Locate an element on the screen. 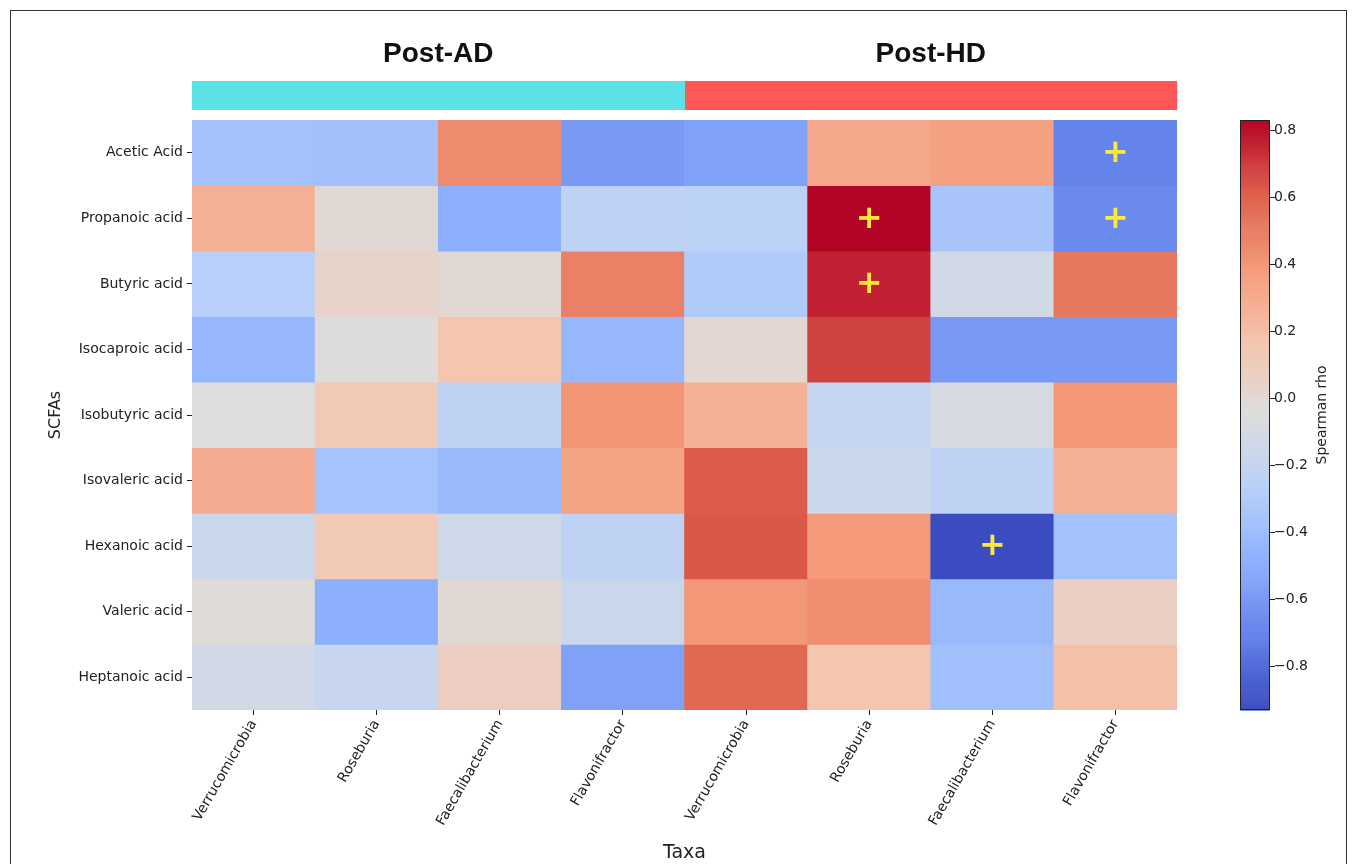 The height and width of the screenshot is (864, 1355). y-tick-label: Valeric acid is located at coordinates (142, 610).